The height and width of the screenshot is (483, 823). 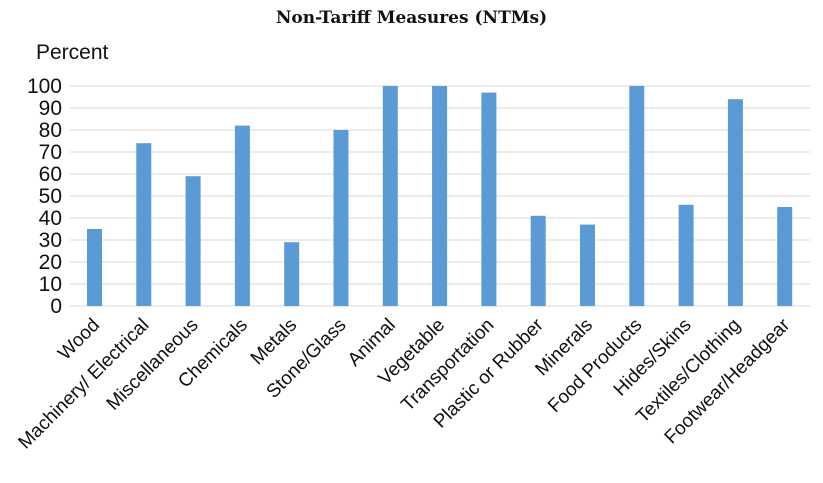 I want to click on y-tick-label: 40, so click(x=50, y=218).